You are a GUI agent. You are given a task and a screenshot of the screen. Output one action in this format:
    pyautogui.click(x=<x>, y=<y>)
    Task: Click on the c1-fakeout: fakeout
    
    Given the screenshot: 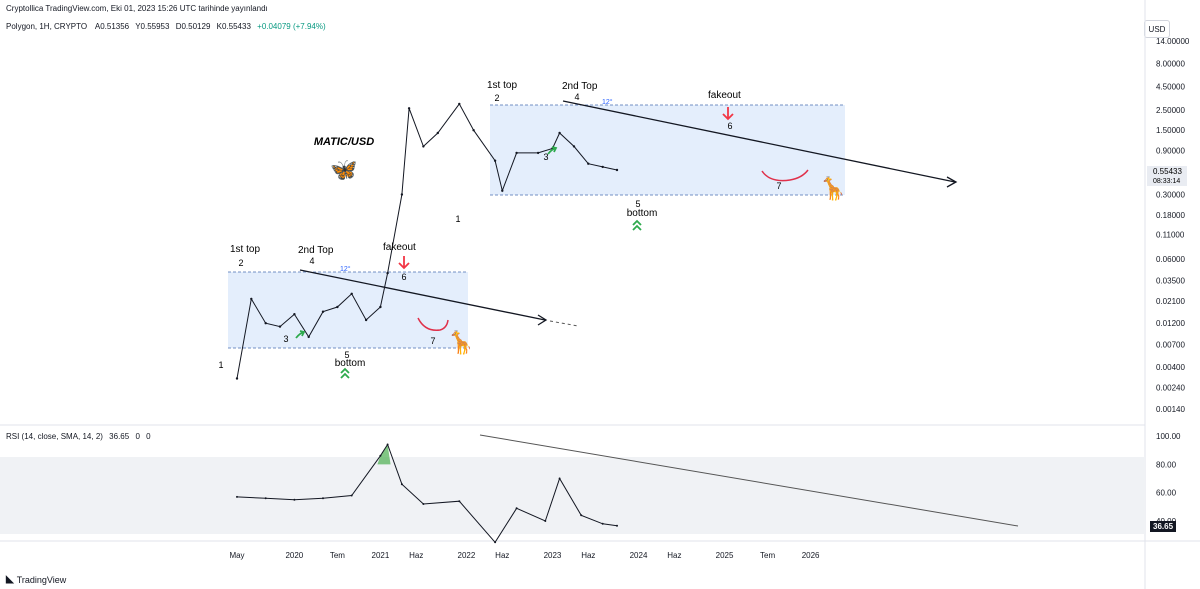 What is the action you would take?
    pyautogui.click(x=399, y=247)
    